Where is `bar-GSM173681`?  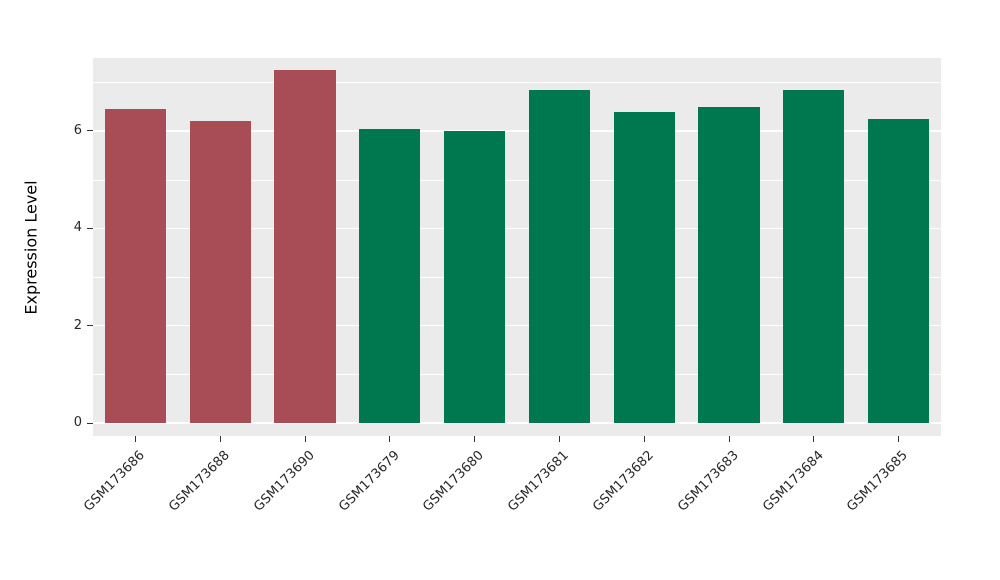
bar-GSM173681 is located at coordinates (559, 256).